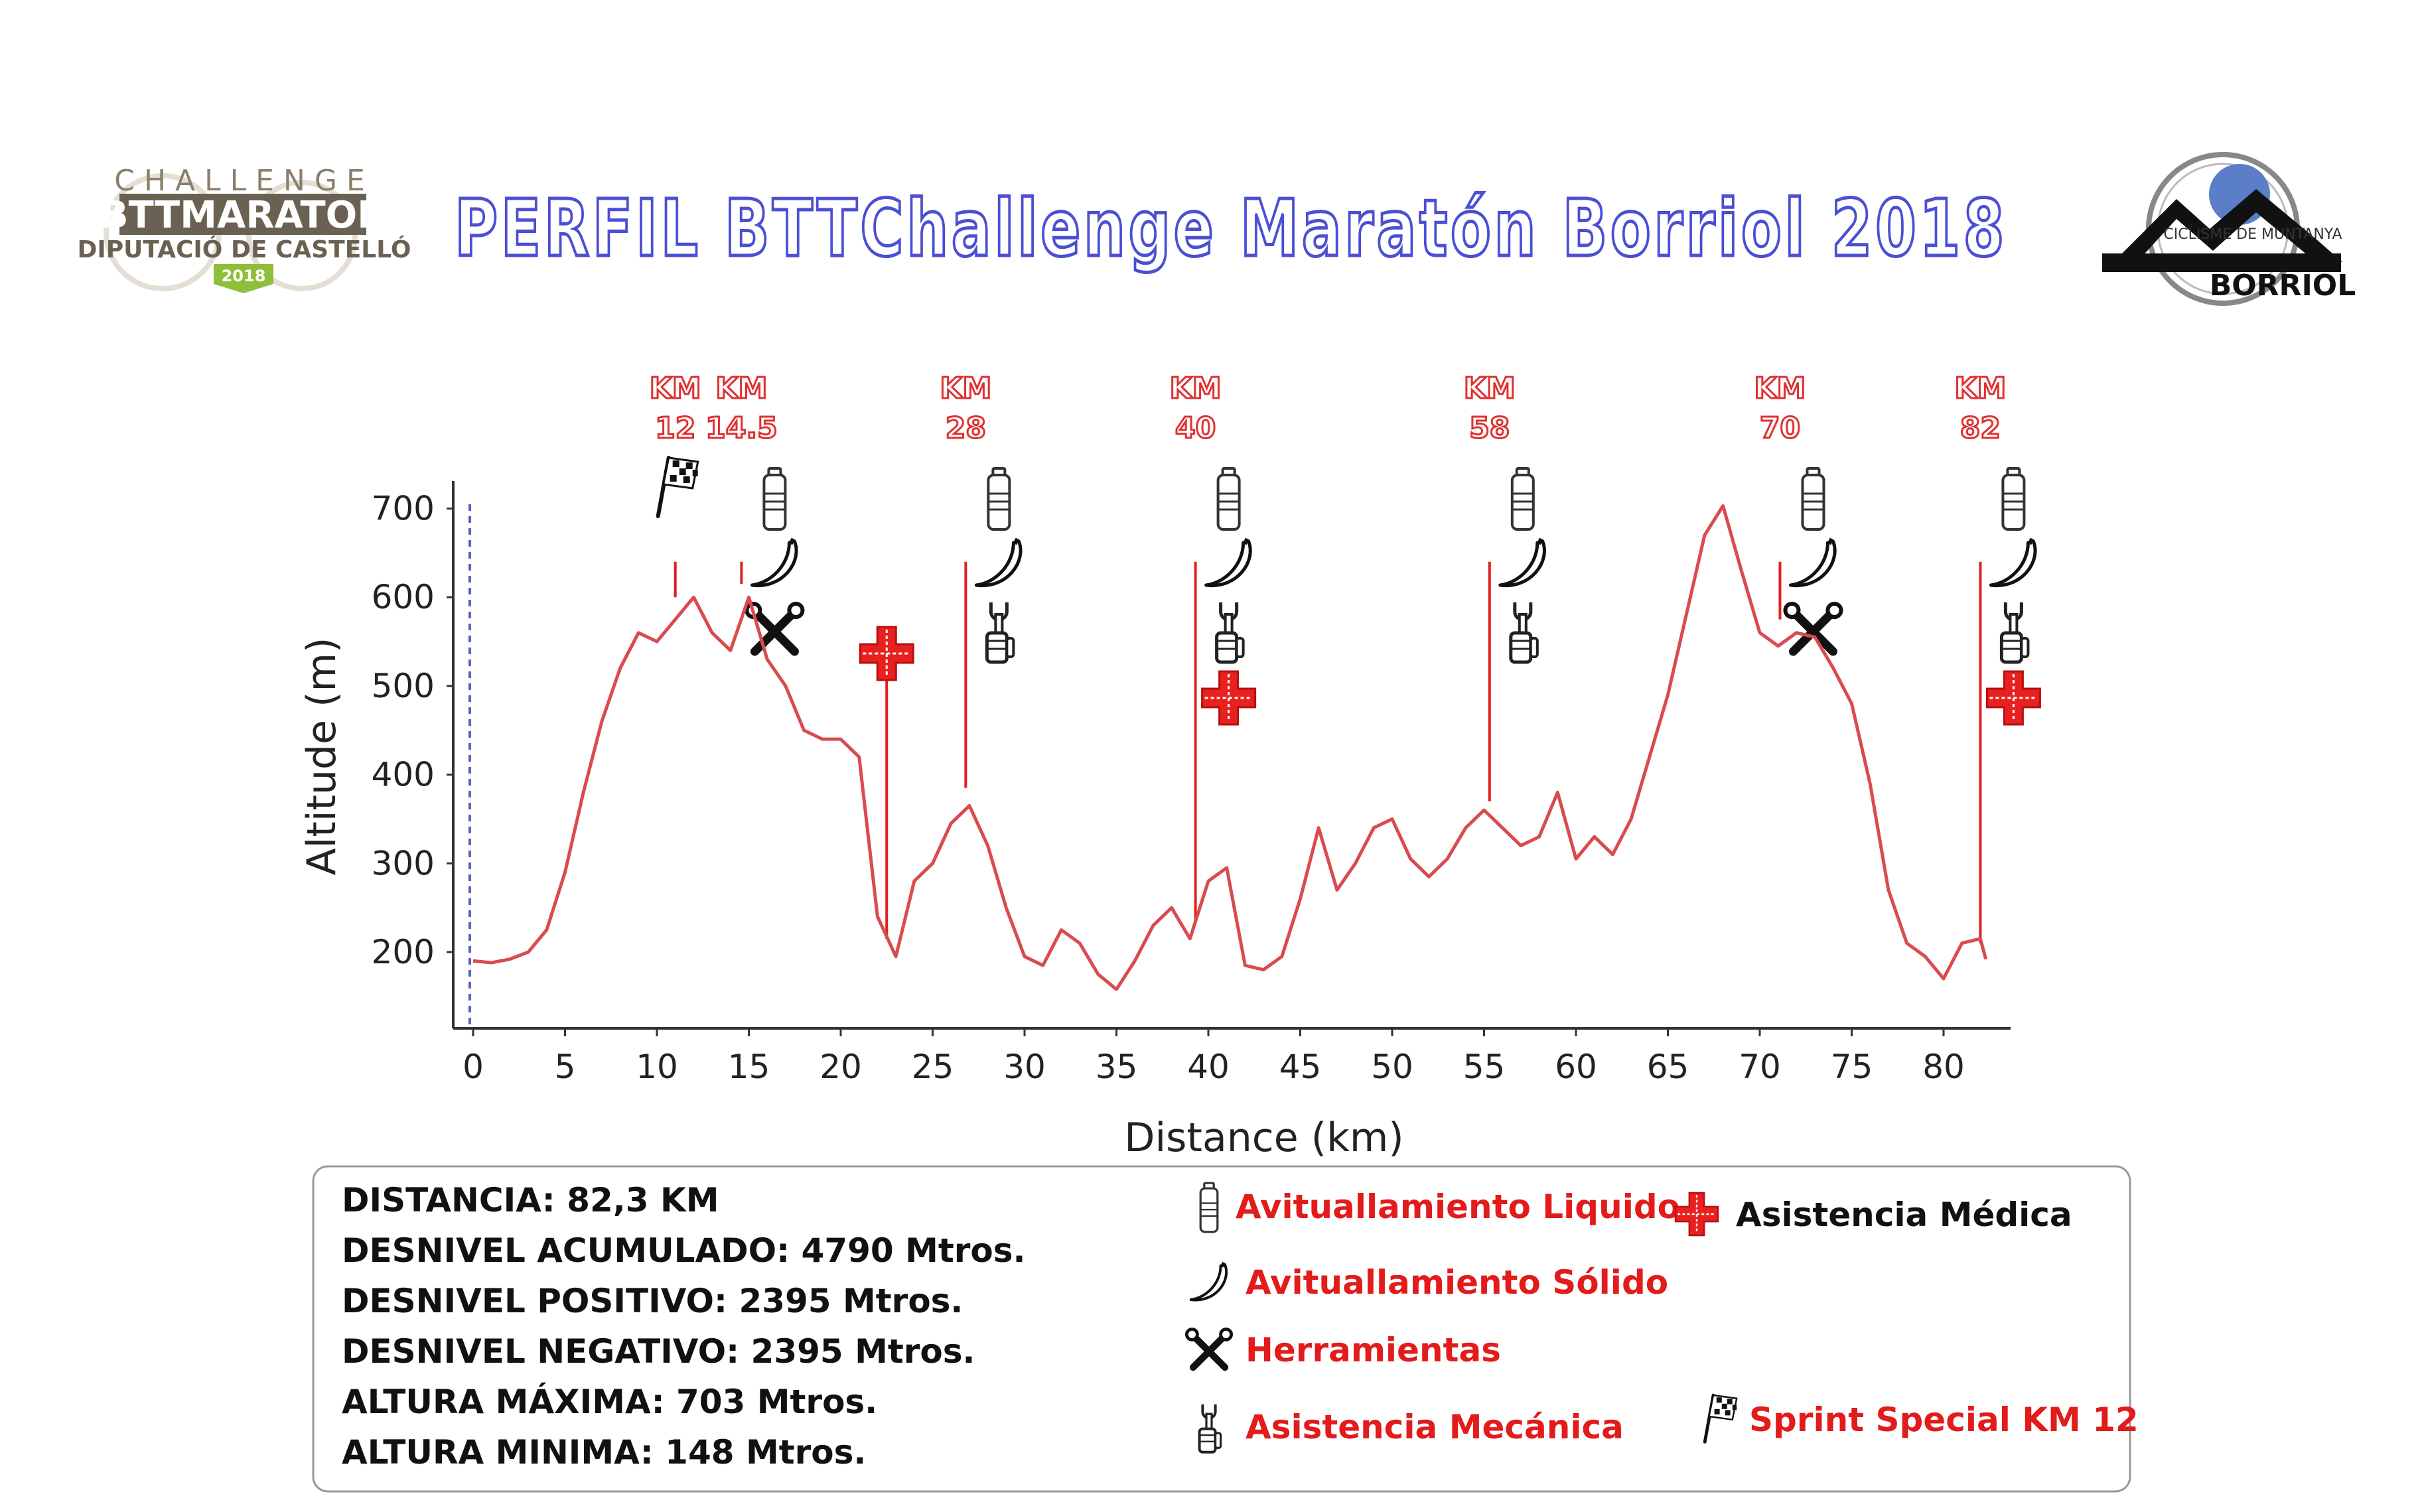 The width and height of the screenshot is (2422, 1512). Describe the element at coordinates (604, 1452) in the screenshot. I see `stat-line: ALTURA MINIMA: 148 Mtros.` at that location.